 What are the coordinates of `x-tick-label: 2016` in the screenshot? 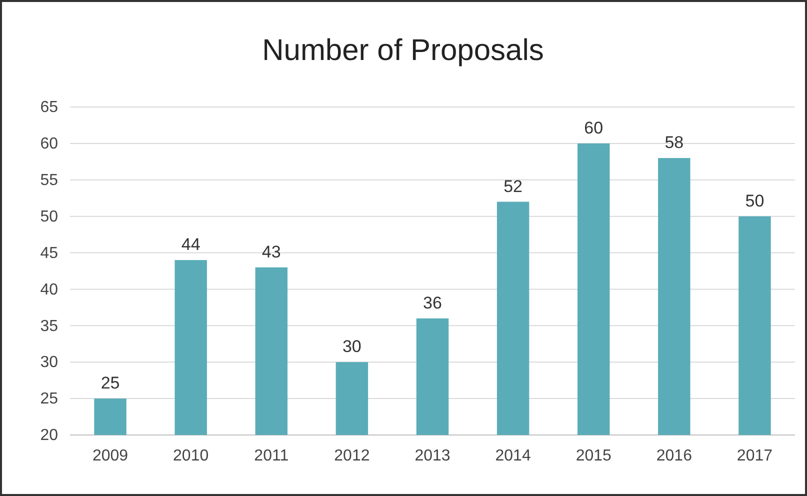 It's located at (674, 455).